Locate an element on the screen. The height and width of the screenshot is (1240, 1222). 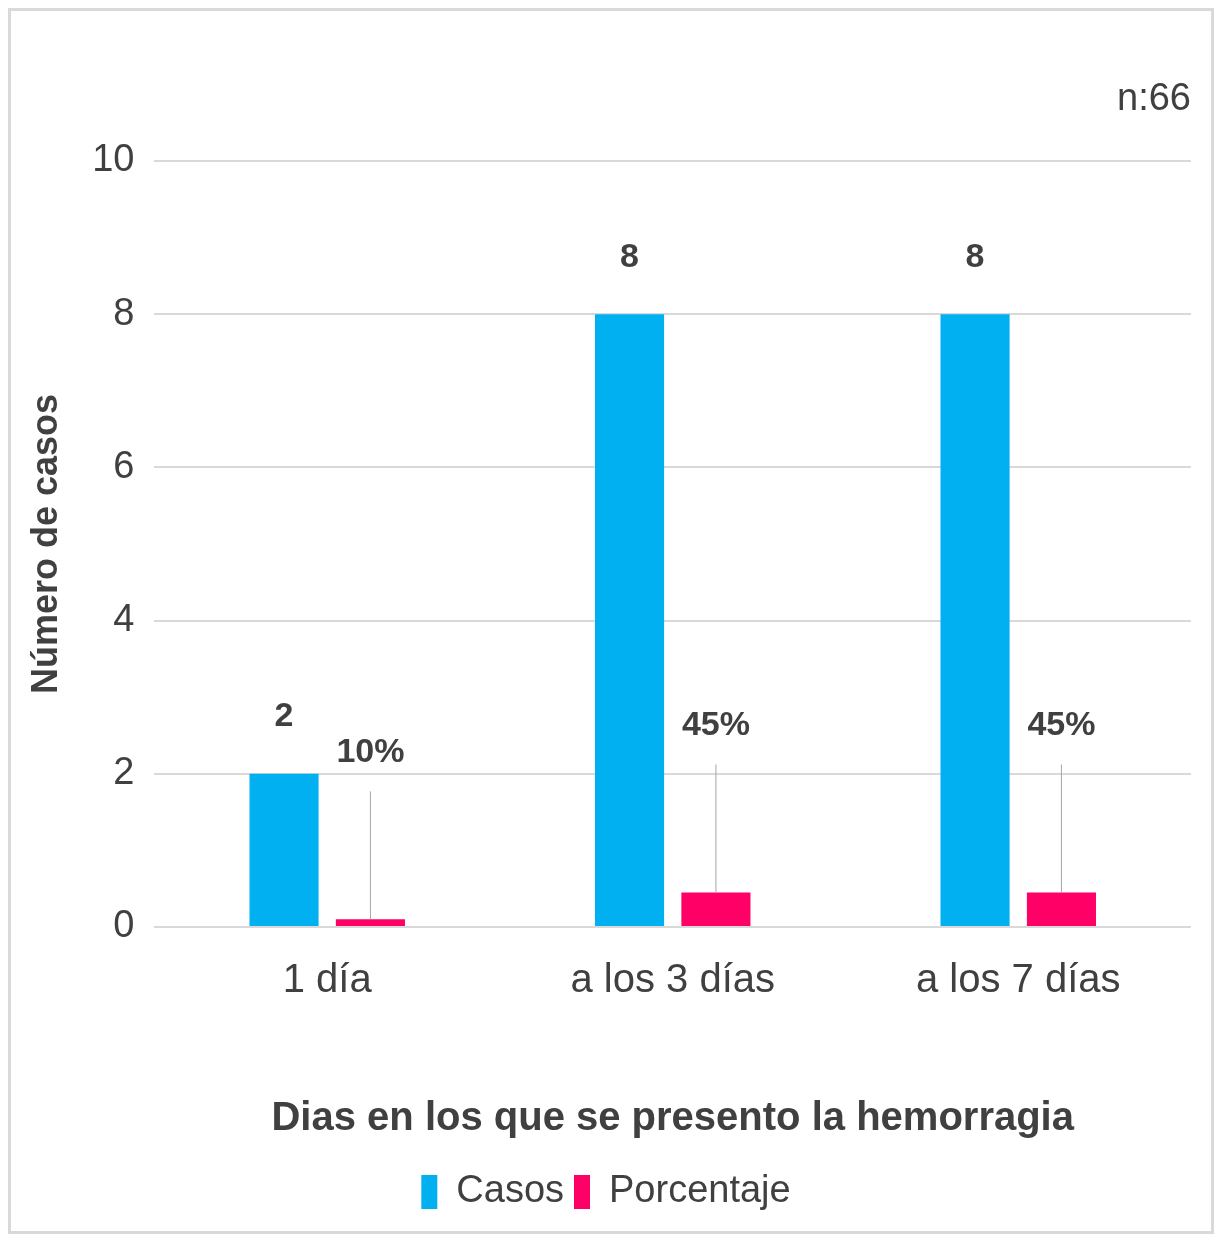
legend-label: Porcentaje is located at coordinates (700, 1189).